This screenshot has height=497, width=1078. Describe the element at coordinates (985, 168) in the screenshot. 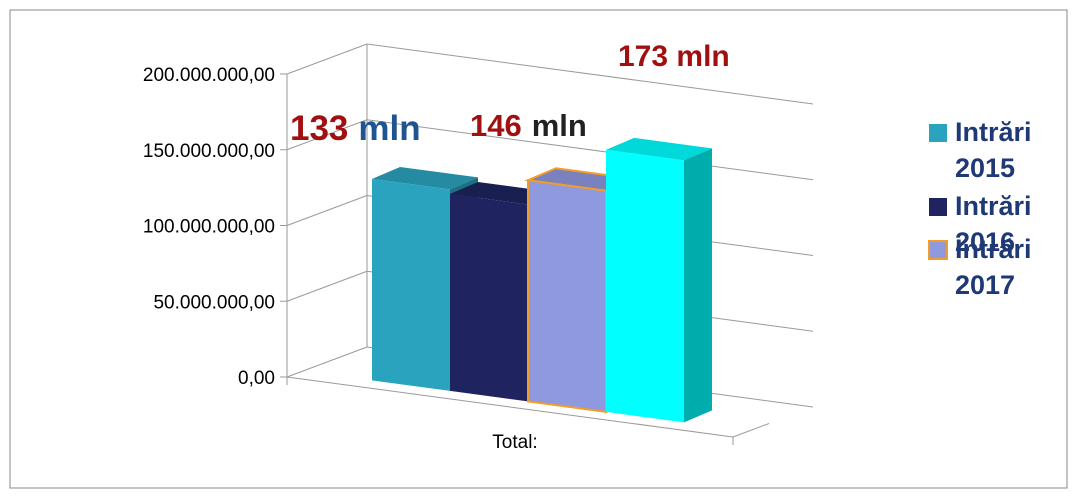

I see `legend-label: 2015` at that location.